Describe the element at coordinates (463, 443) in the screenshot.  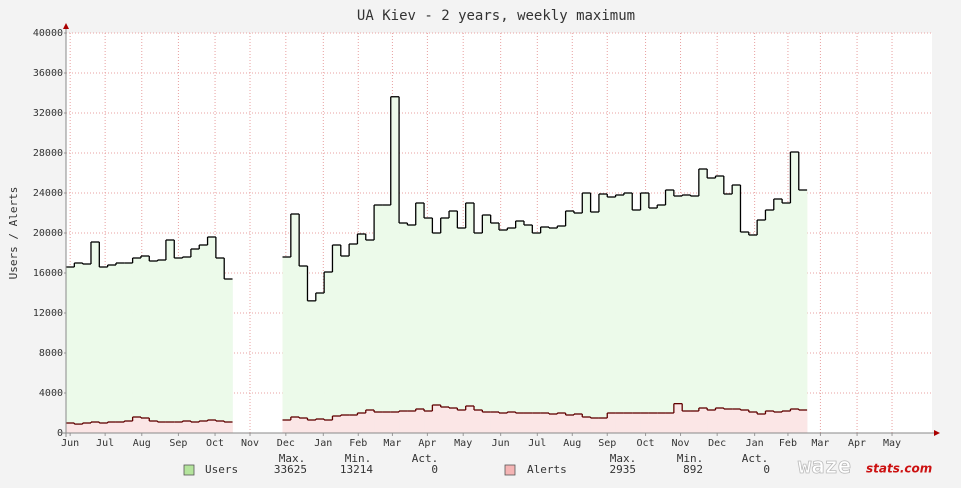
I see `x-tick-label: May` at that location.